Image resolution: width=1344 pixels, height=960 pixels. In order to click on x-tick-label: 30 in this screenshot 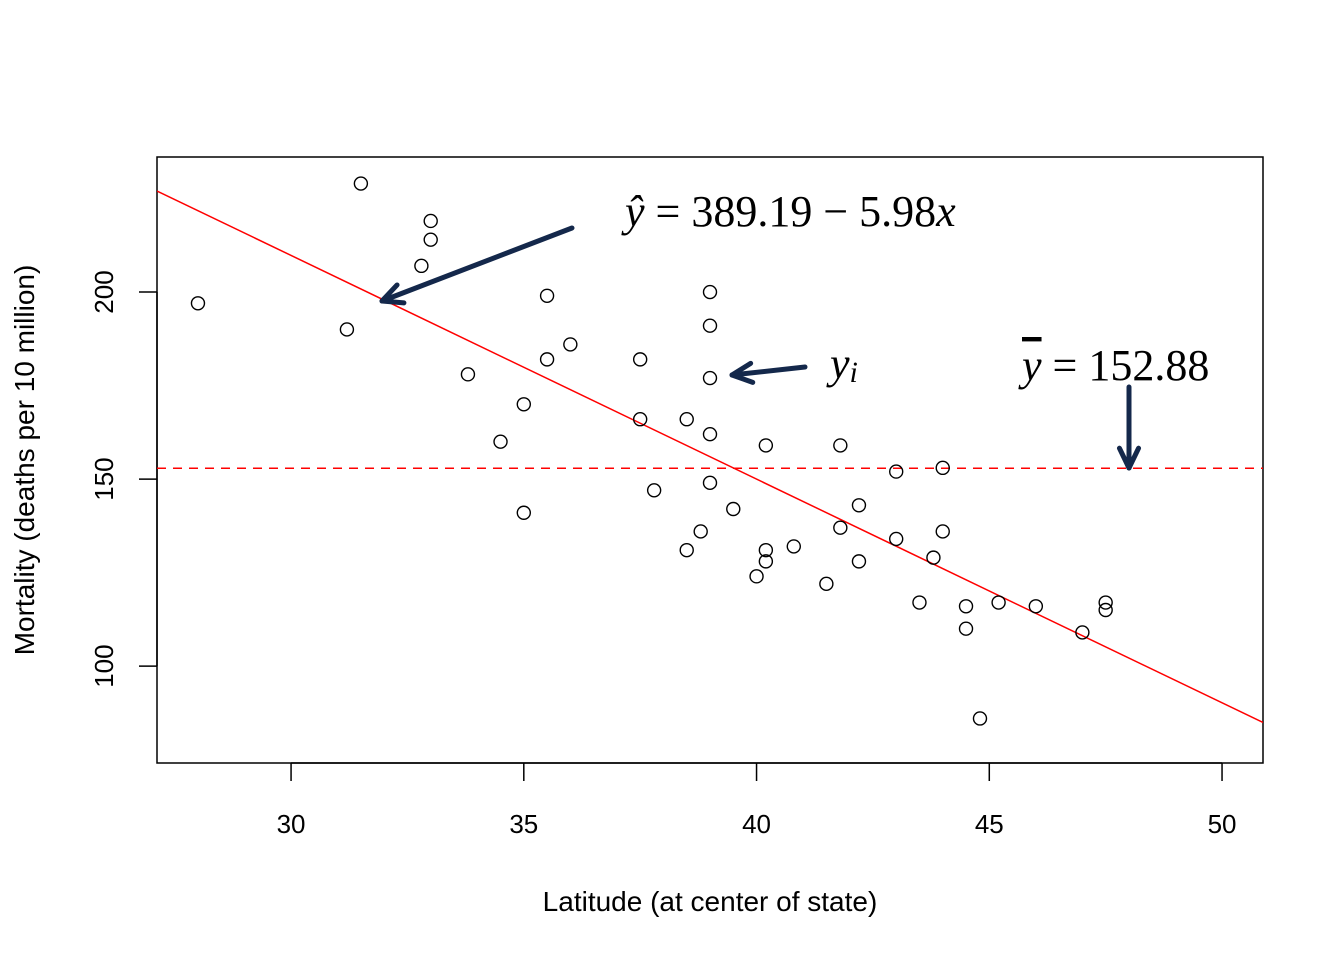, I will do `click(291, 824)`.